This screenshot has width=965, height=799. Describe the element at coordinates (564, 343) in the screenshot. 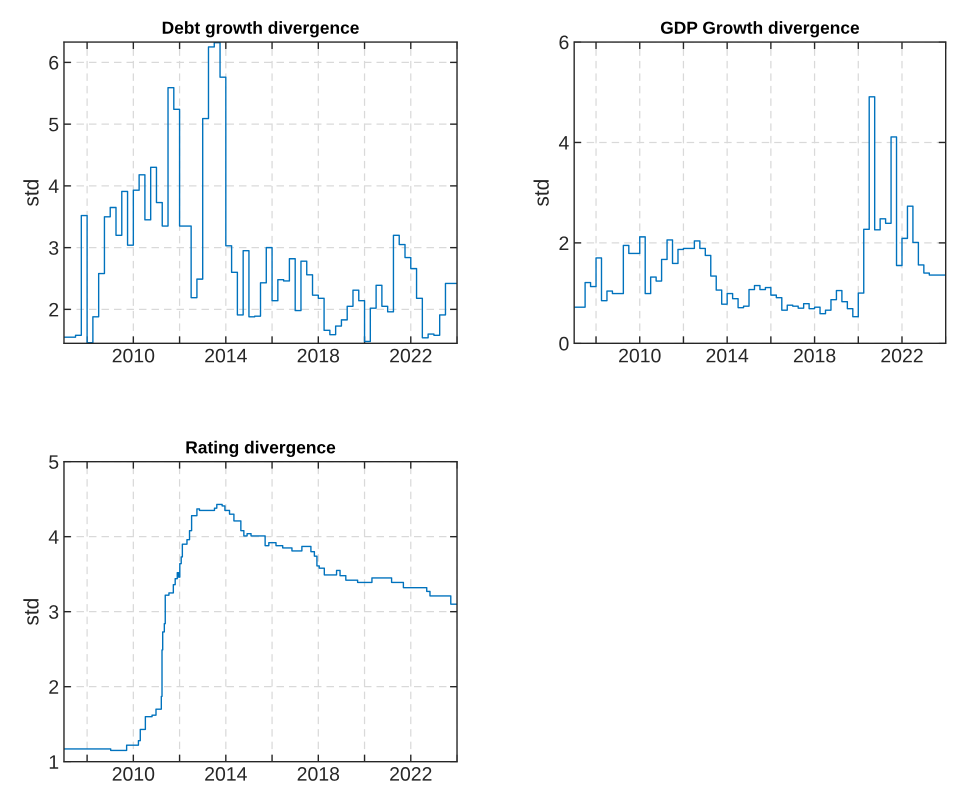

I see `y-tick-label: 0` at that location.